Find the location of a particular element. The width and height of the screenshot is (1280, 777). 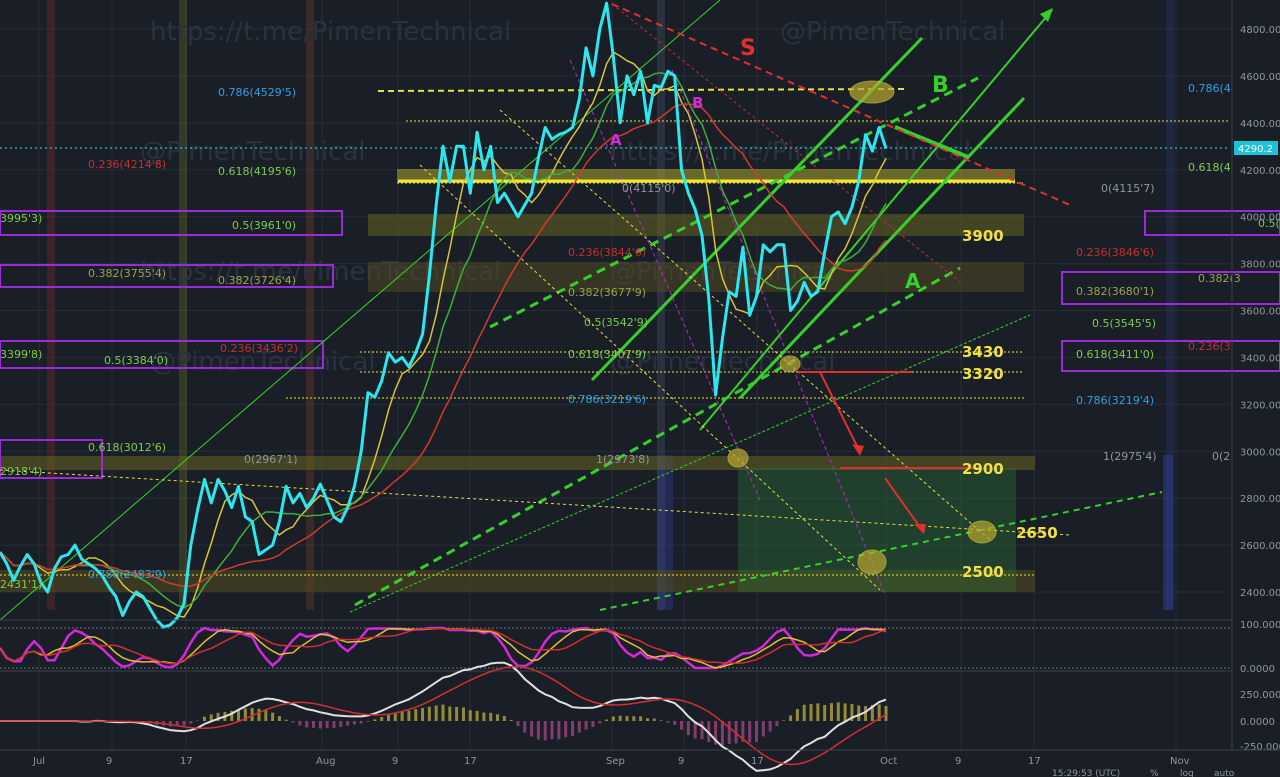

macd-tick-label: 0.0000 is located at coordinates (1257, 722).